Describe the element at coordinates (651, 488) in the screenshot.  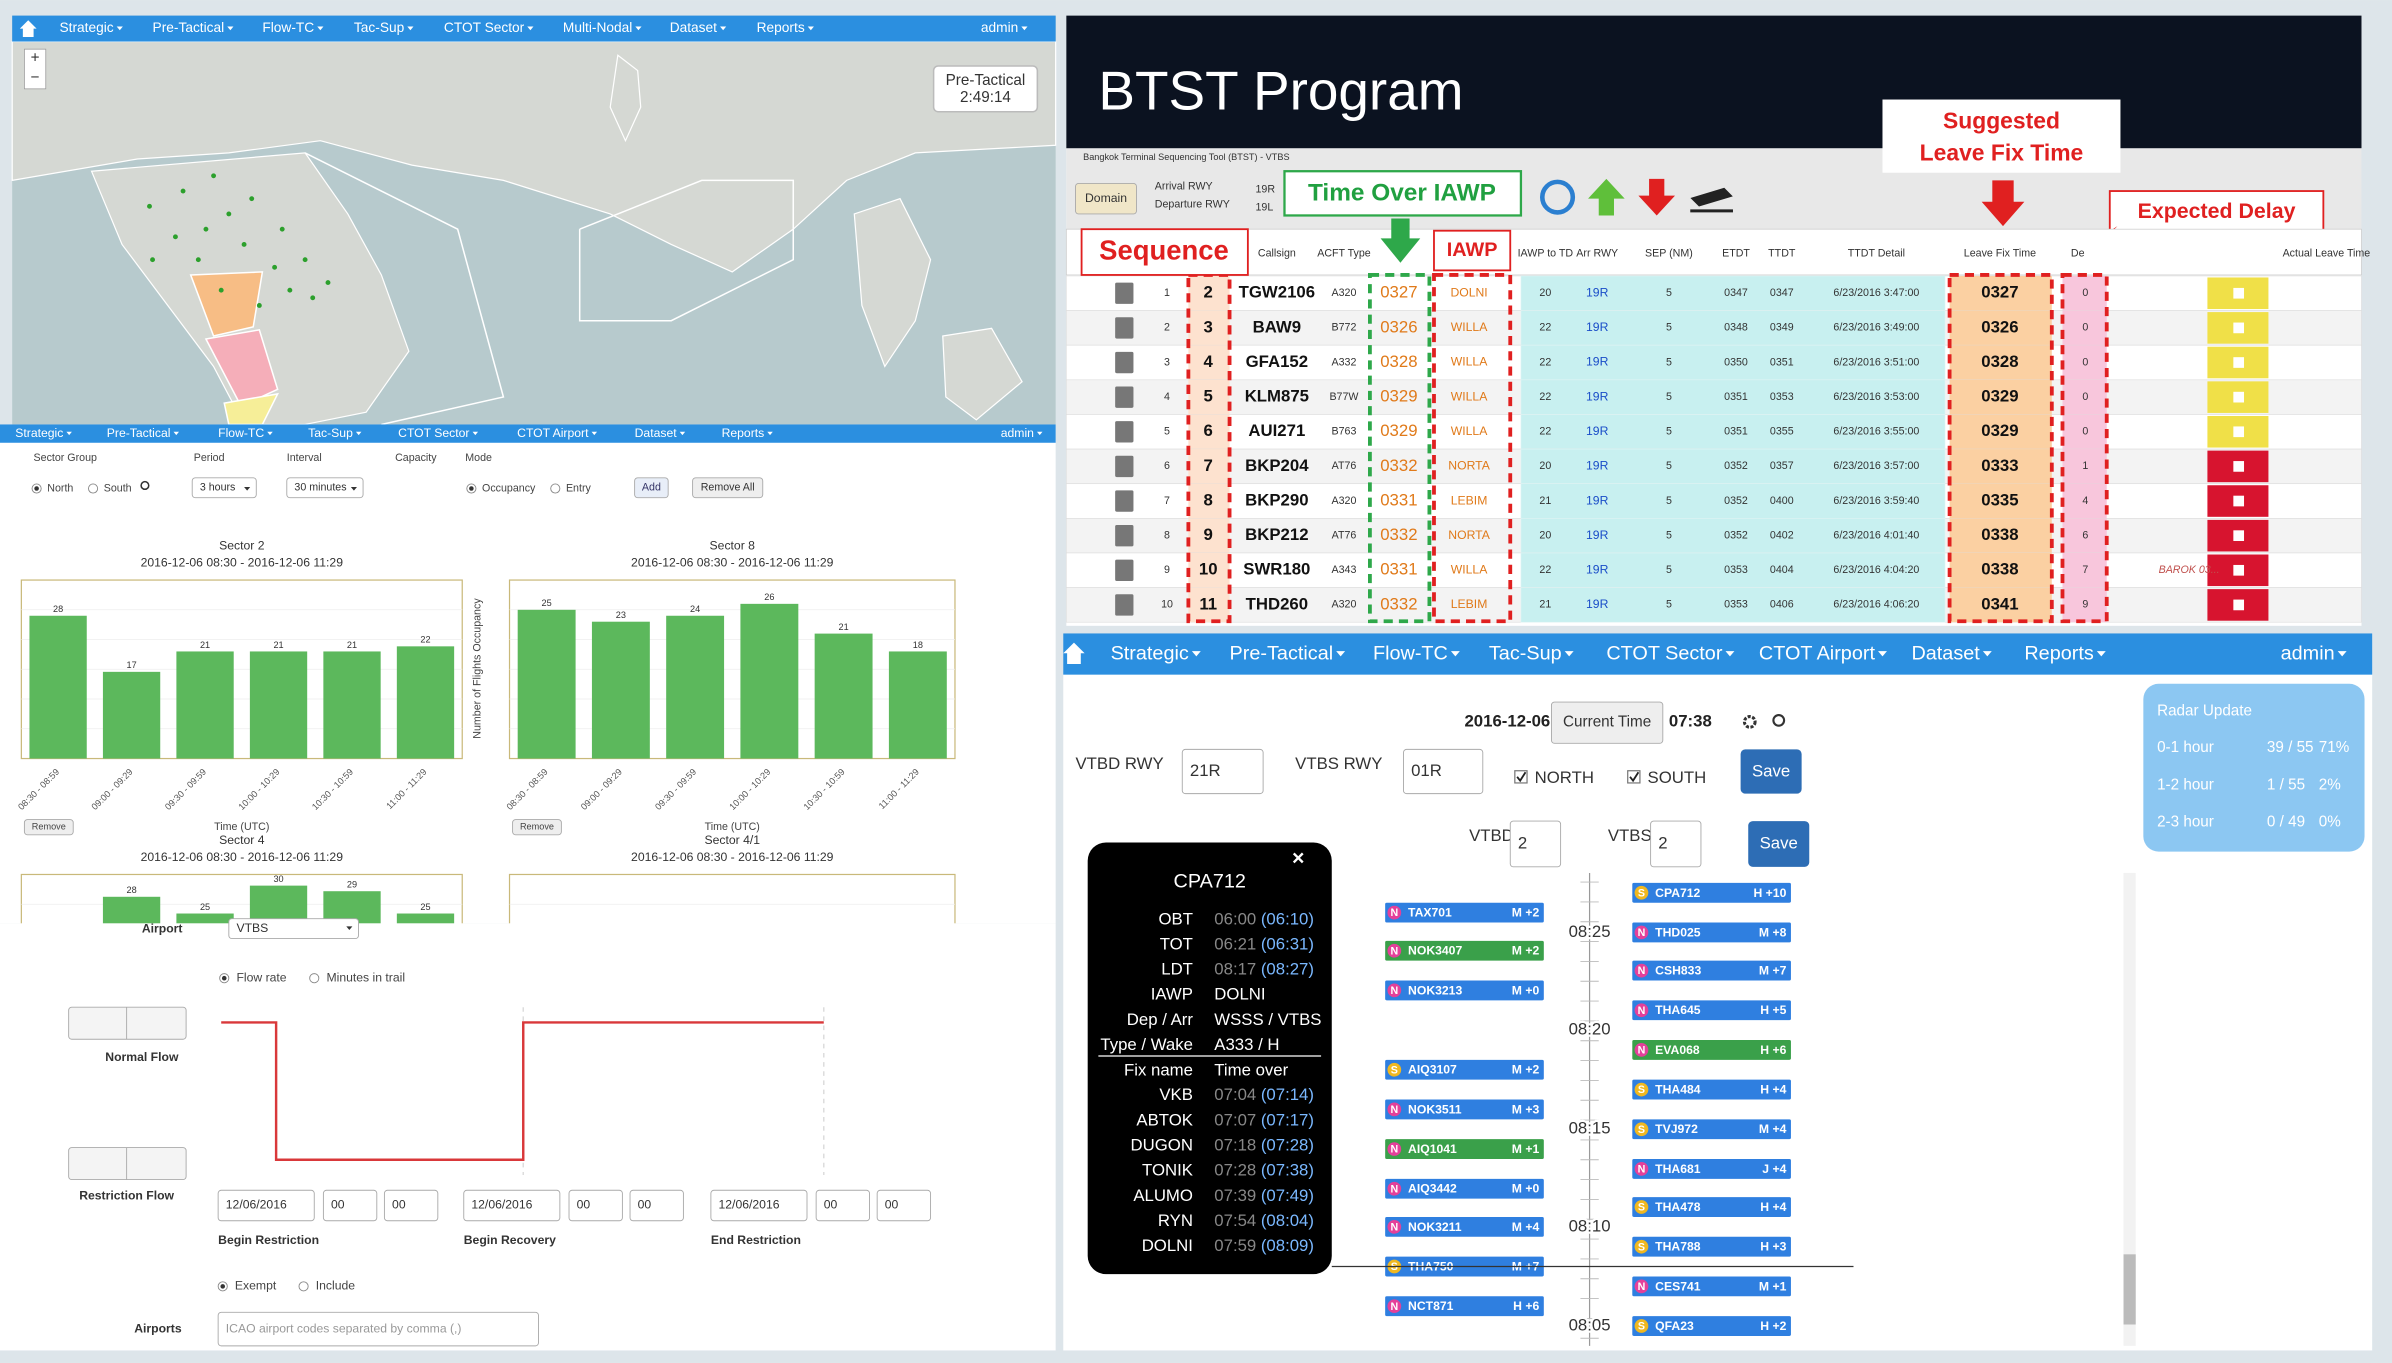
I see `add-button` at that location.